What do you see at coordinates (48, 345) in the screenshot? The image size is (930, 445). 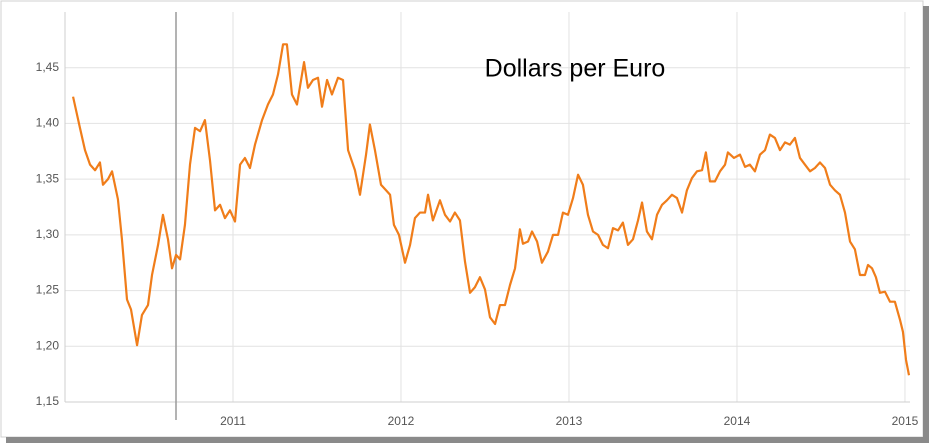 I see `y-tick-label: 1,20` at bounding box center [48, 345].